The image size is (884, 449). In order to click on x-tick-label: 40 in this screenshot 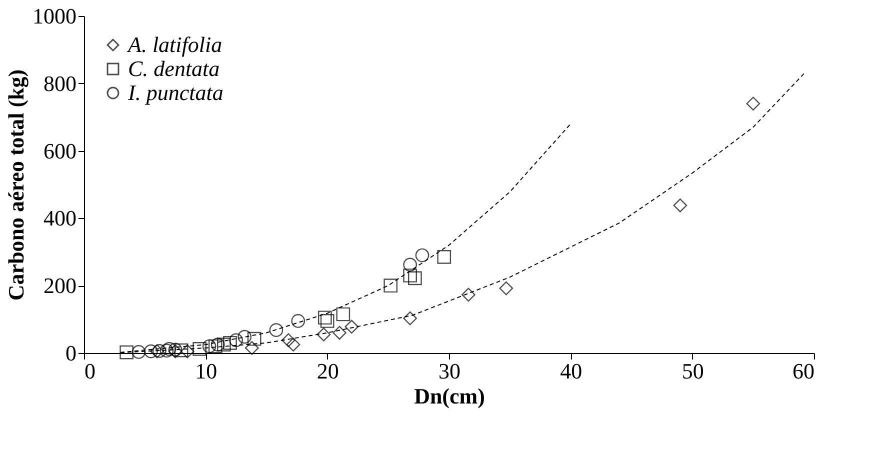, I will do `click(571, 371)`.